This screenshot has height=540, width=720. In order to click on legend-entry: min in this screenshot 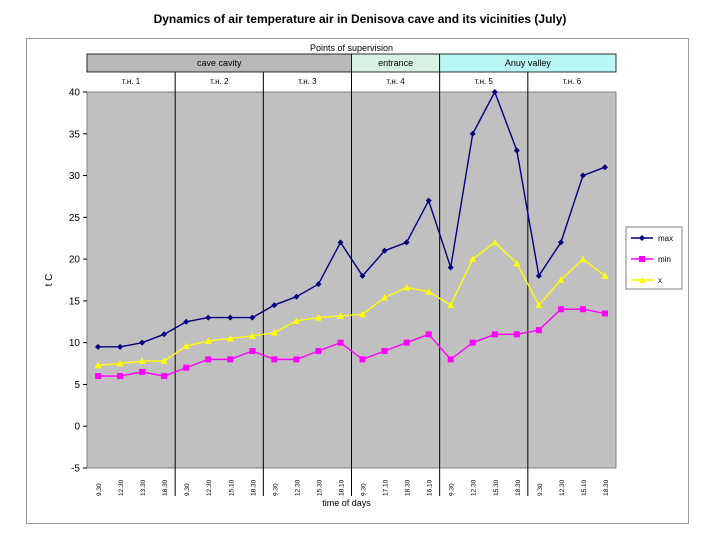, I will do `click(664, 259)`.